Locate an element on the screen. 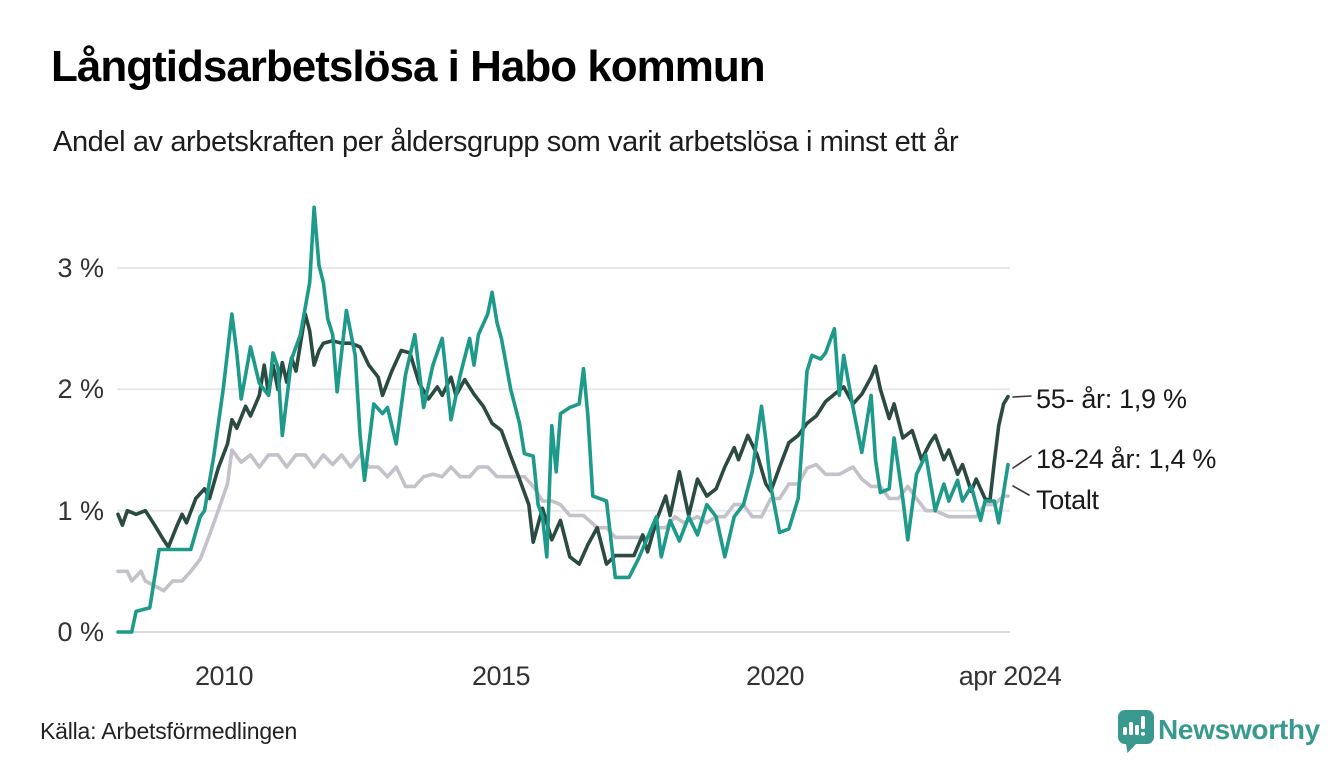 This screenshot has width=1340, height=780. series-label-55: 55- år: 1,9 % is located at coordinates (1111, 399).